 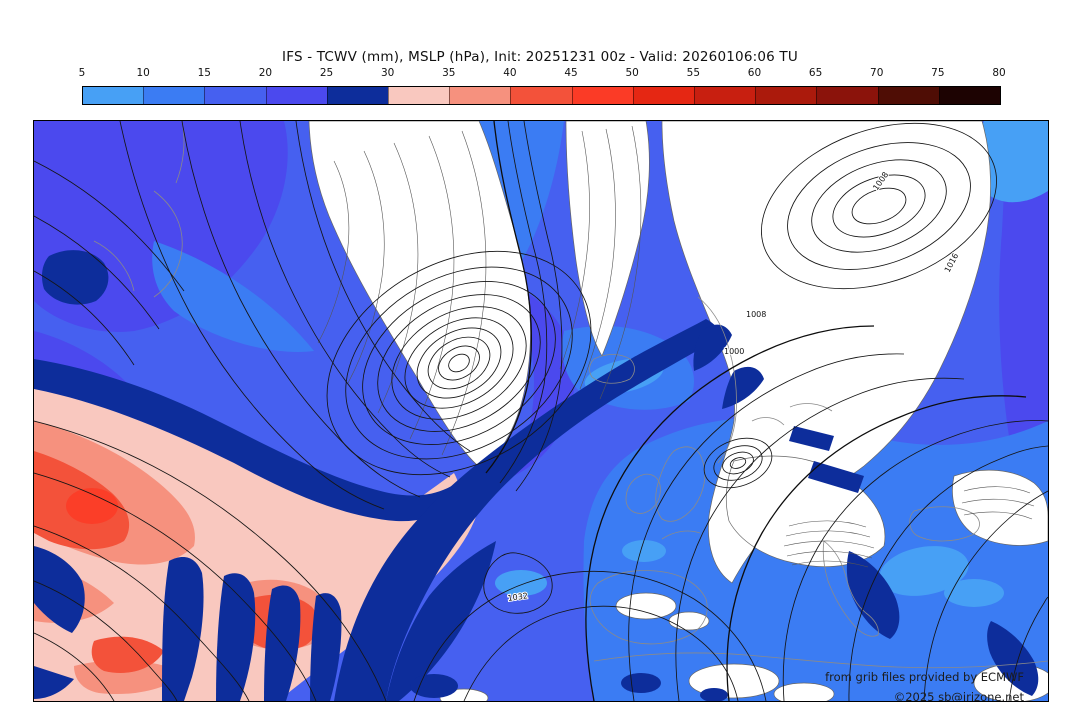 I want to click on isobars-scandinavian-high, so click(x=879, y=206).